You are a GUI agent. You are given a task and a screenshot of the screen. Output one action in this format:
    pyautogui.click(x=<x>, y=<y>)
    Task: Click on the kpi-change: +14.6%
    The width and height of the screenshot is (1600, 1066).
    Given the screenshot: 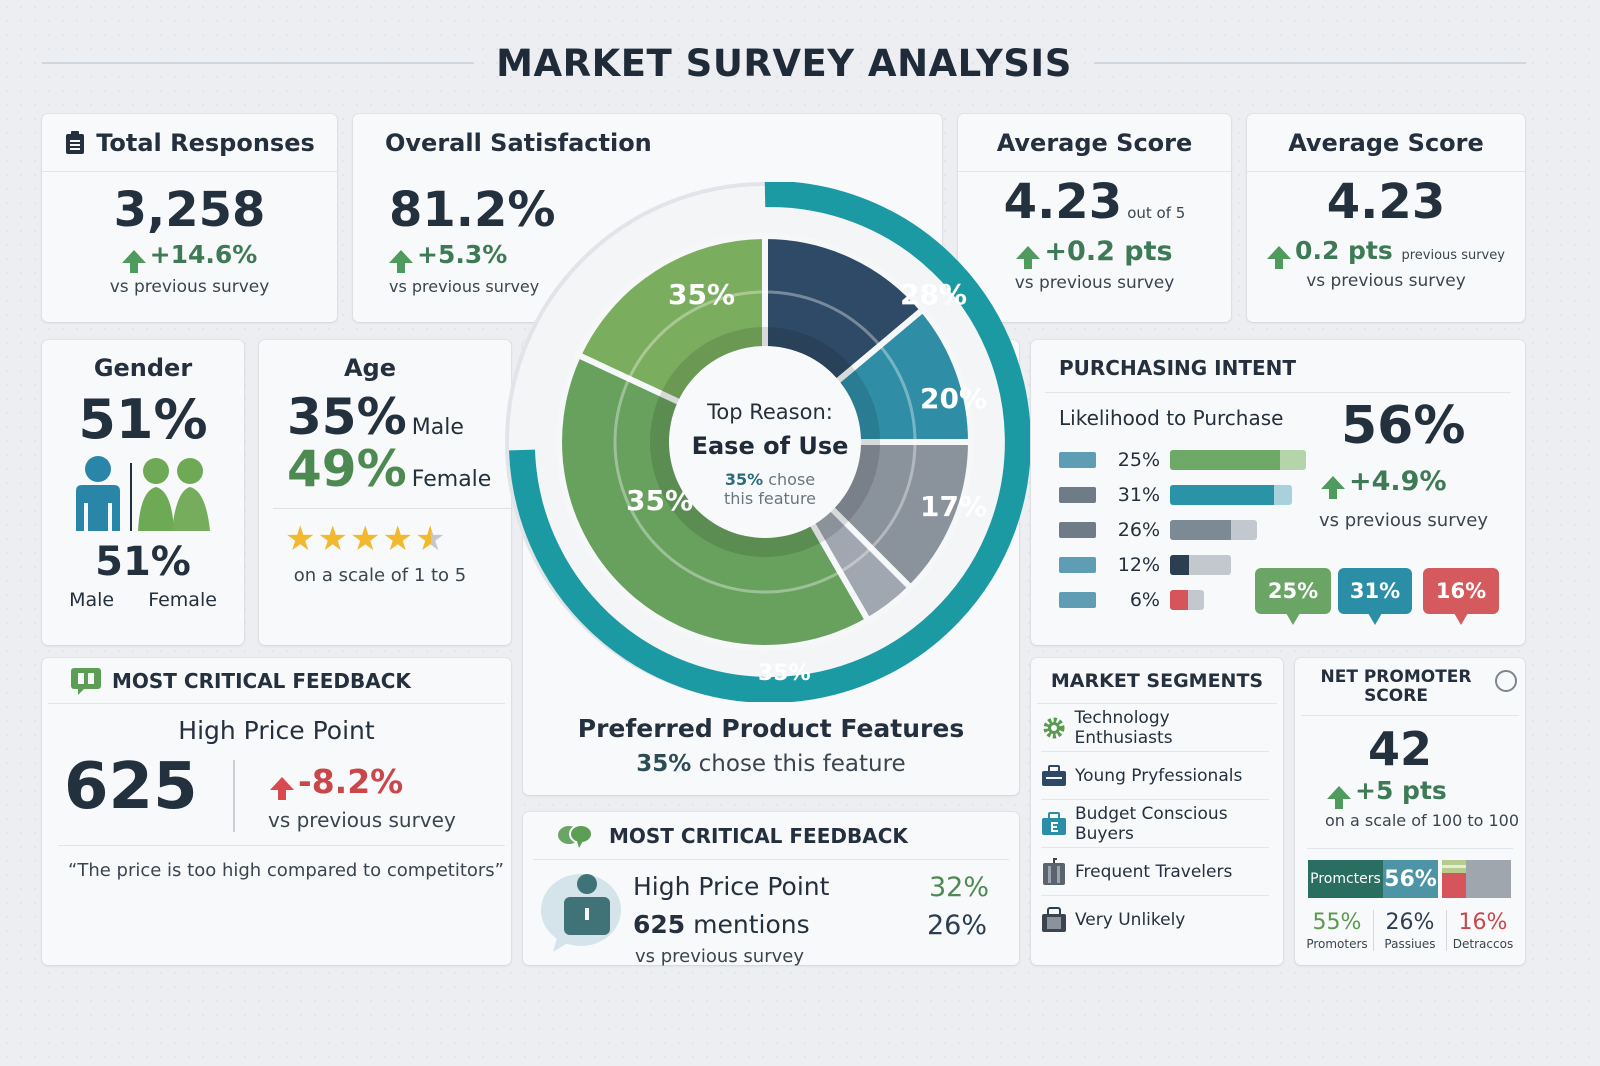 What is the action you would take?
    pyautogui.click(x=189, y=256)
    